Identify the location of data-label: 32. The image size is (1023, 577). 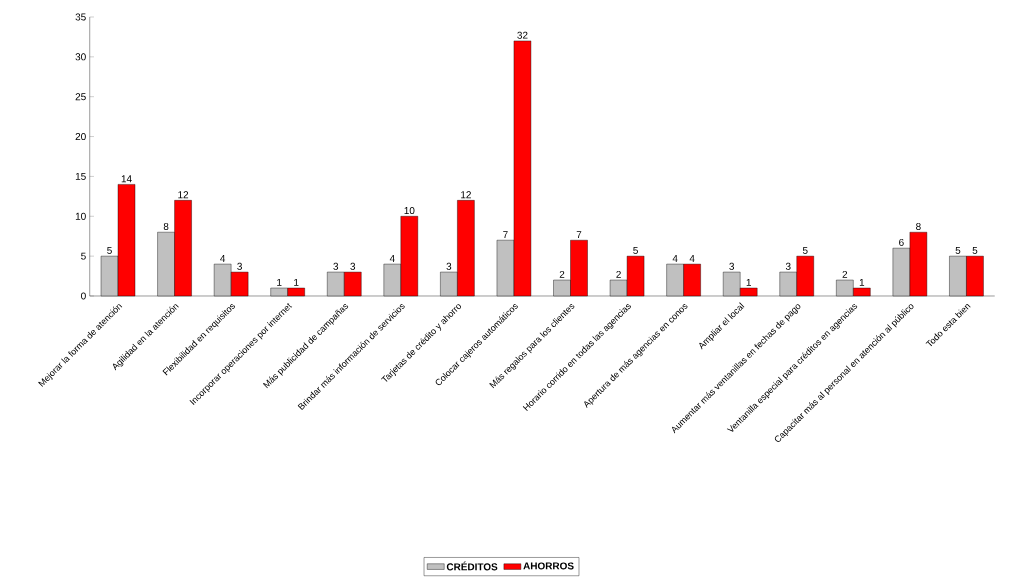
(522, 35).